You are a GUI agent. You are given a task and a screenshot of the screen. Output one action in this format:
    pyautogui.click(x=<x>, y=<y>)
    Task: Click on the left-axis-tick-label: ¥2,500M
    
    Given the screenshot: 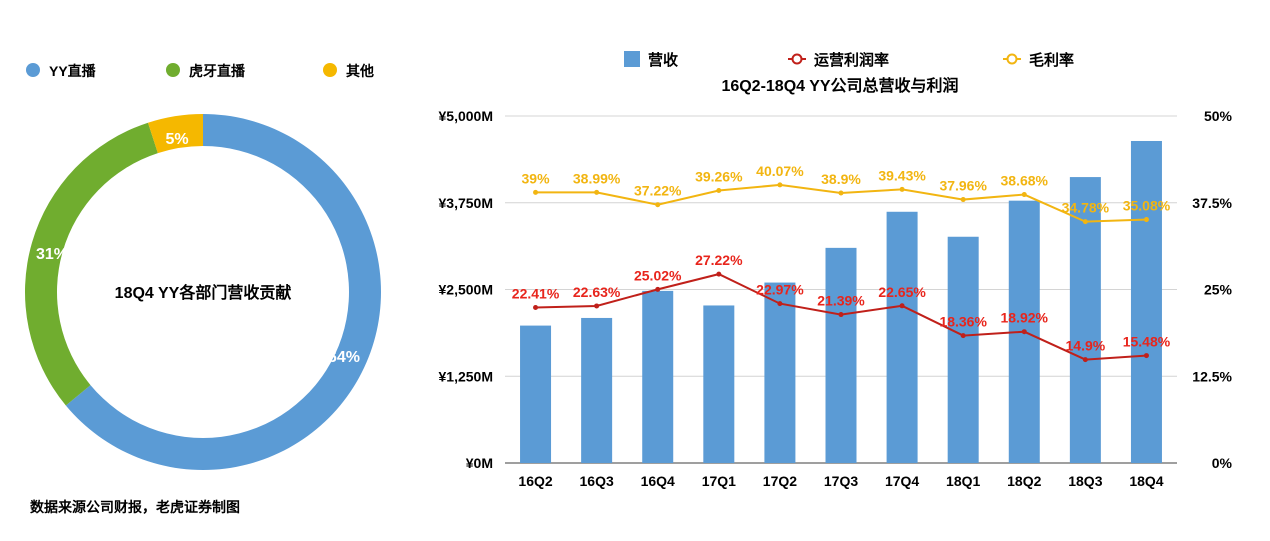 What is the action you would take?
    pyautogui.click(x=466, y=290)
    